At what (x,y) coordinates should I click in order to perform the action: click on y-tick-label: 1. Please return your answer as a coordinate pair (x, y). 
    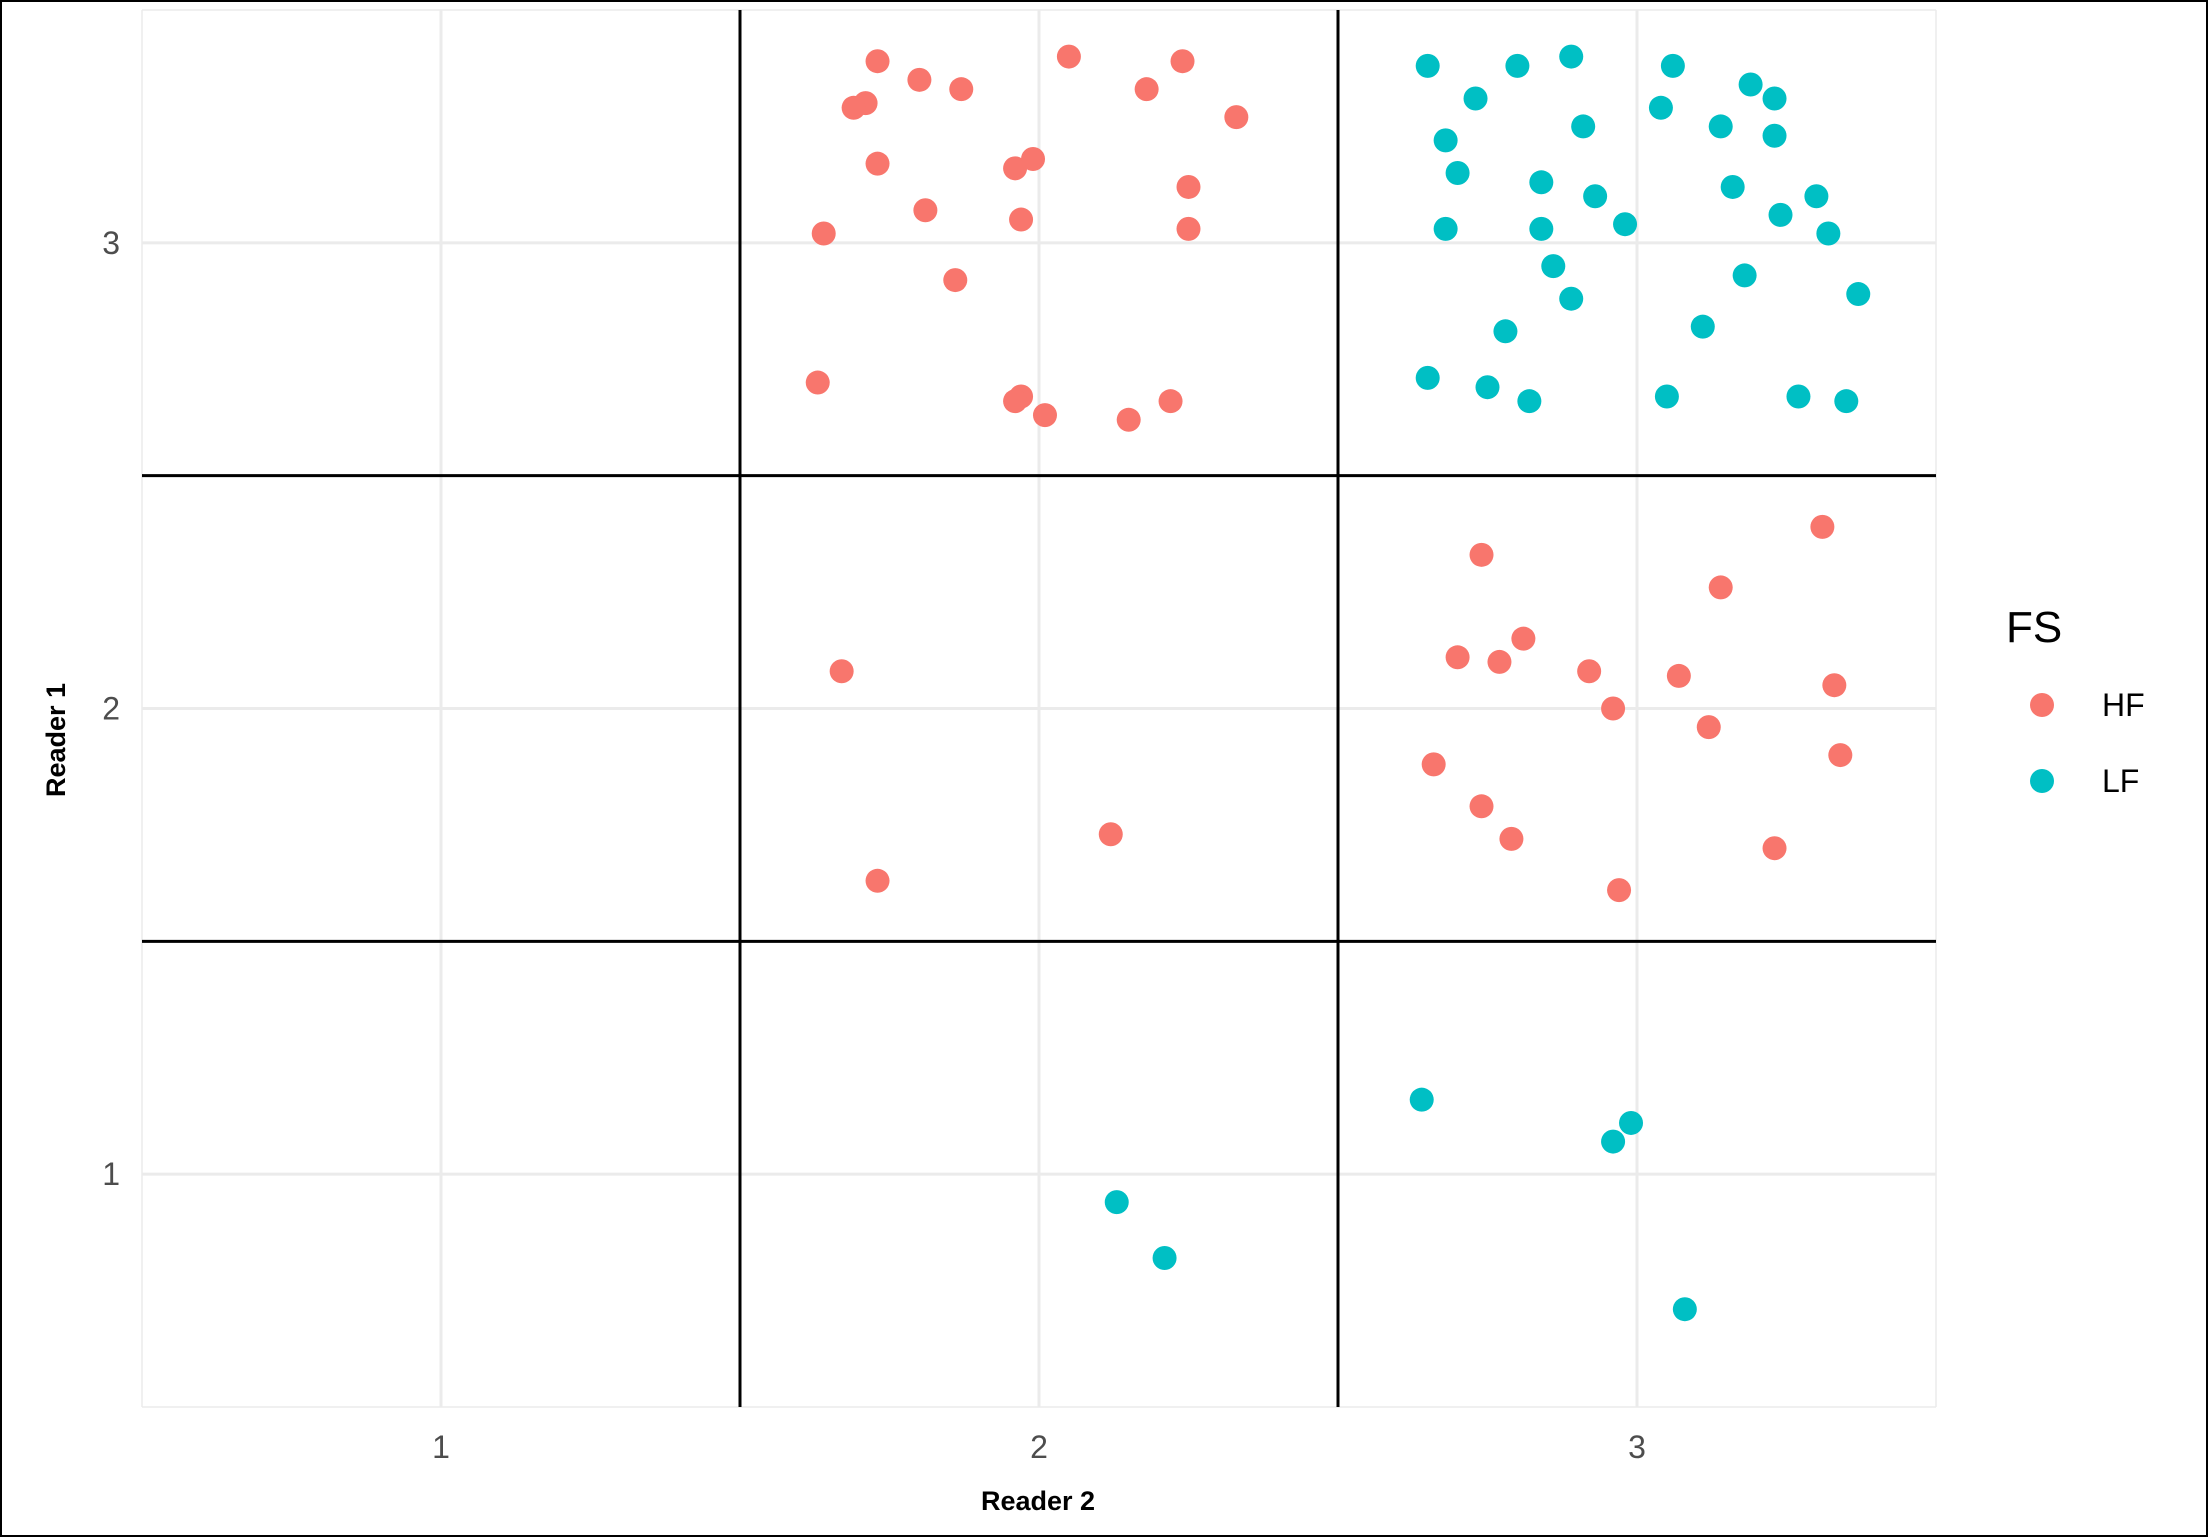
    Looking at the image, I should click on (111, 1174).